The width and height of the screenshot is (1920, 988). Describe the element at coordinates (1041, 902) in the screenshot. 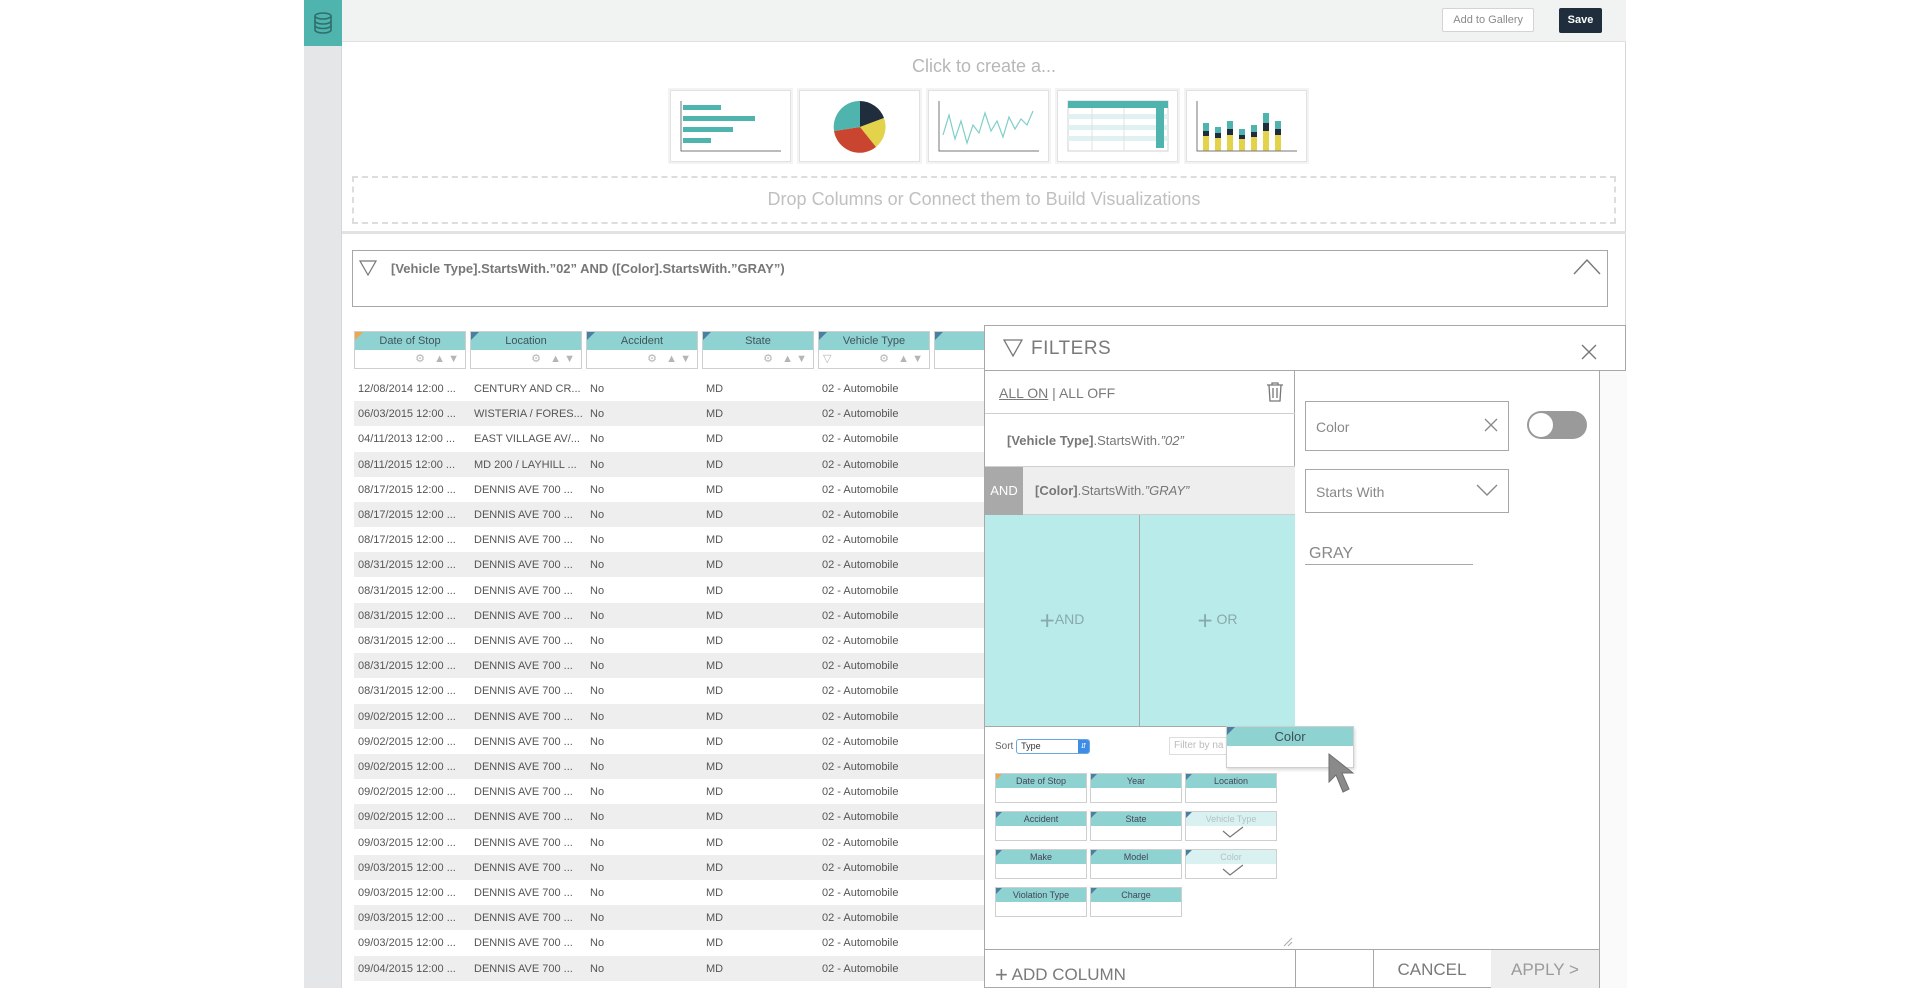

I see `column-chip: Violation Type` at that location.